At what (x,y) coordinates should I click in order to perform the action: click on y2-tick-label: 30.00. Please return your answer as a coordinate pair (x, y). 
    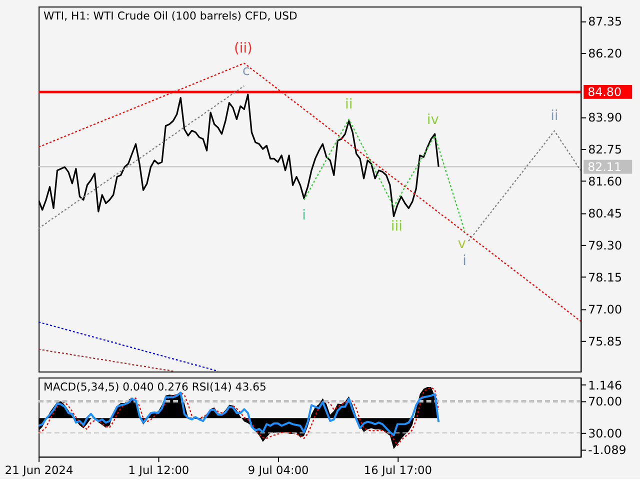
    Looking at the image, I should click on (605, 433).